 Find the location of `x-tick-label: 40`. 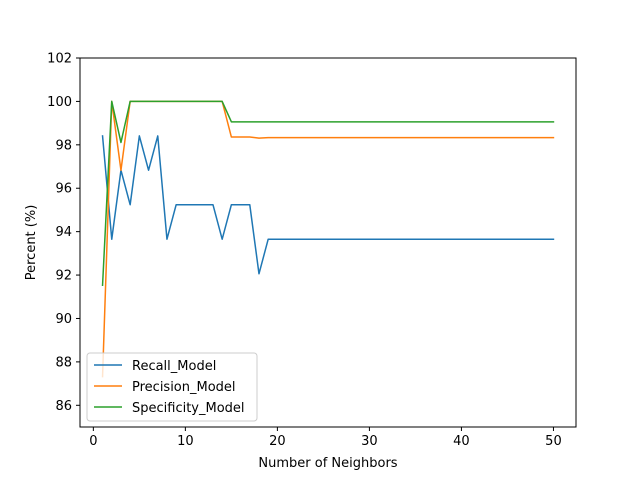

x-tick-label: 40 is located at coordinates (461, 441).